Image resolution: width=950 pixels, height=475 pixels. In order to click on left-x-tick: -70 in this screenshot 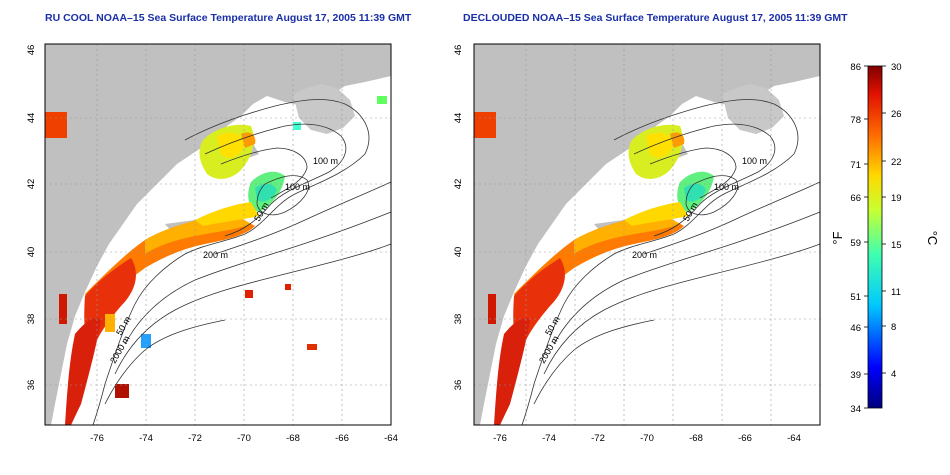, I will do `click(244, 438)`.